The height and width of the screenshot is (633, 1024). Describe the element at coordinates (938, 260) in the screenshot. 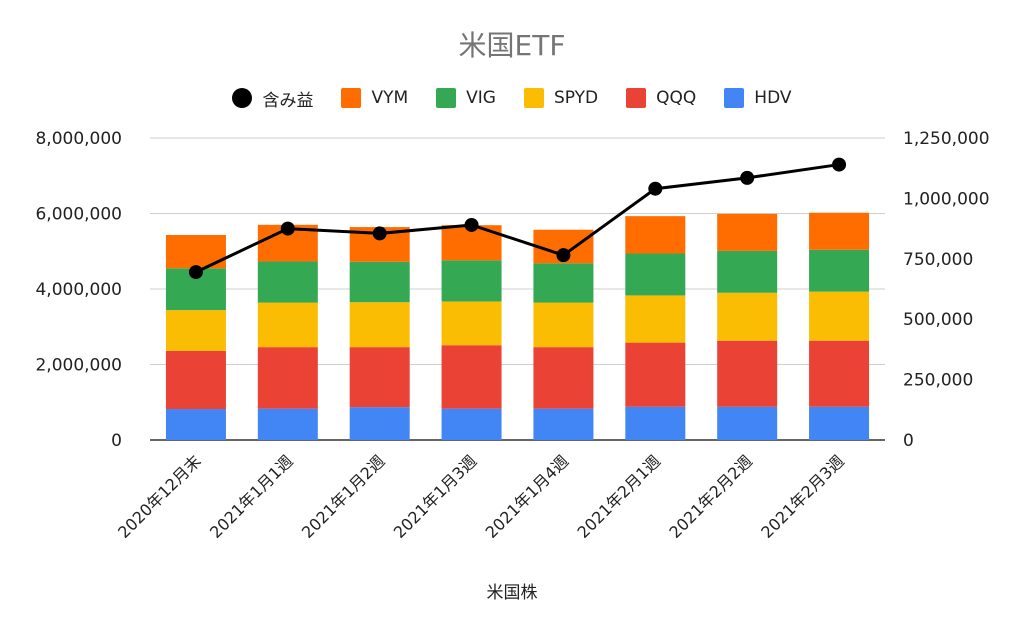

I see `y2-tick-label: 750,000` at that location.